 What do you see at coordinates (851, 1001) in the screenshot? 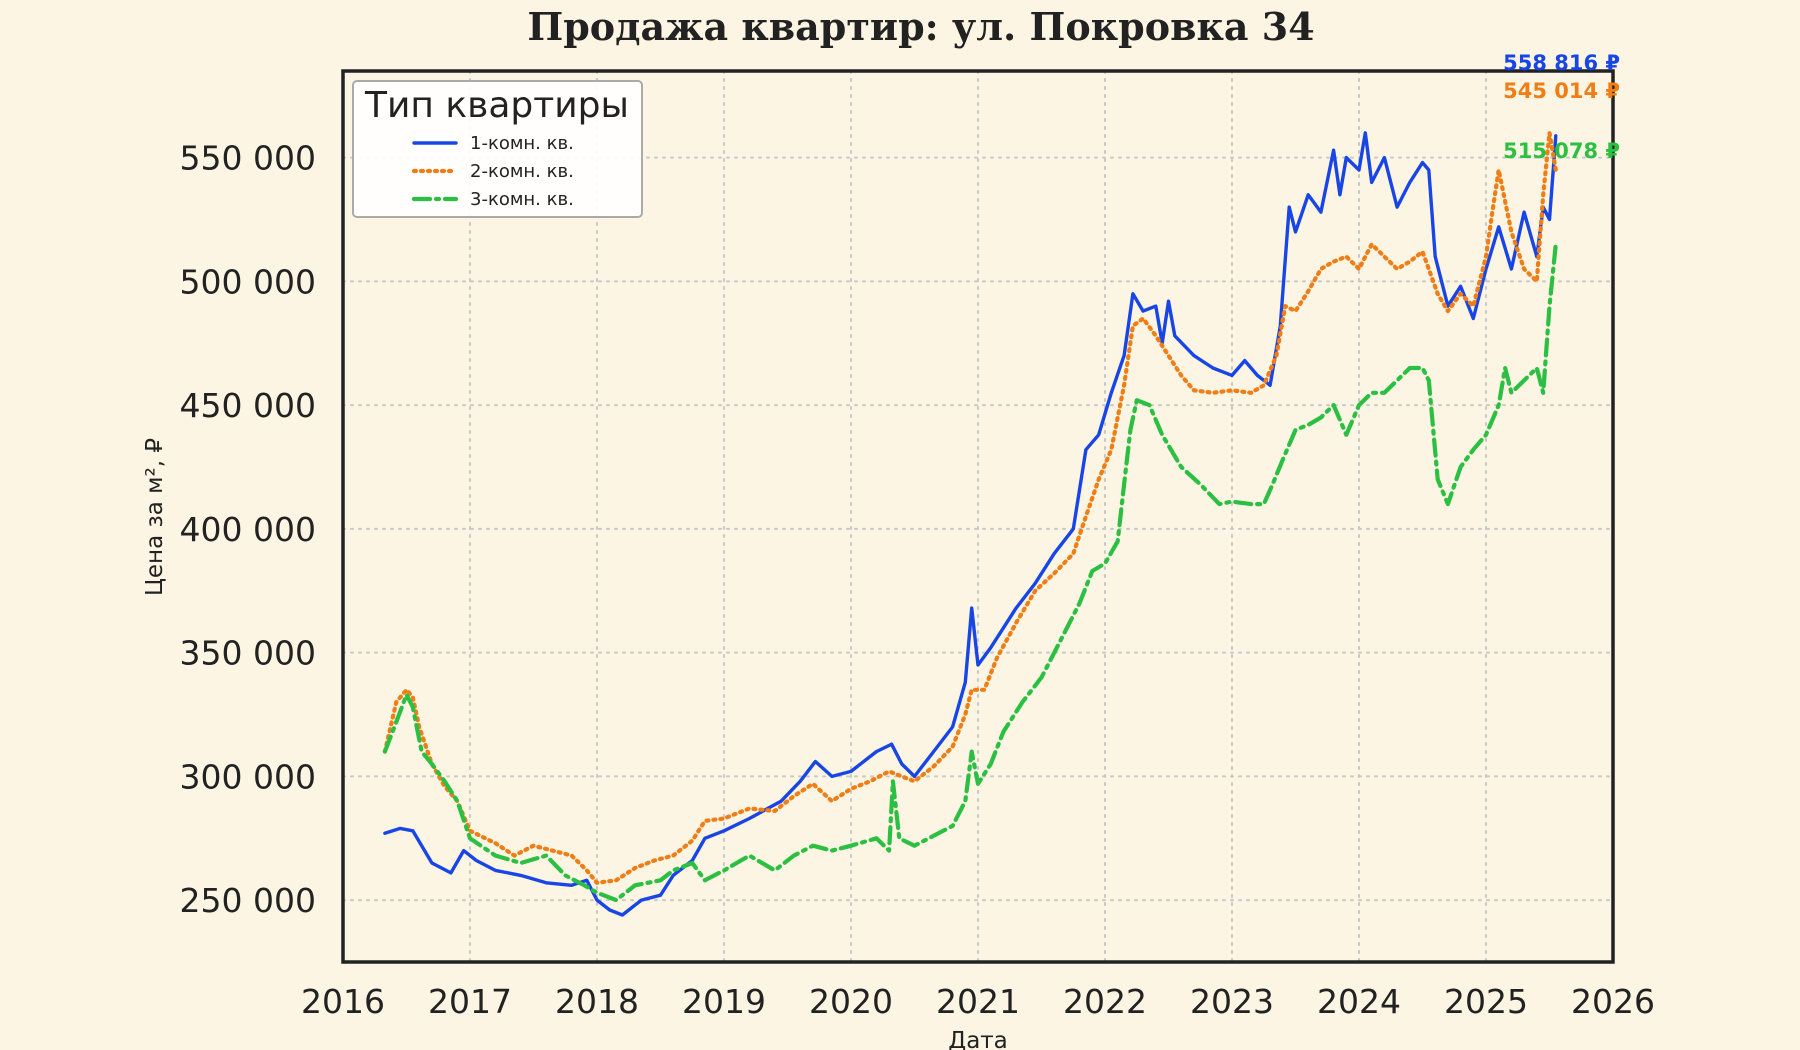
I see `x-tick-label: 2020` at bounding box center [851, 1001].